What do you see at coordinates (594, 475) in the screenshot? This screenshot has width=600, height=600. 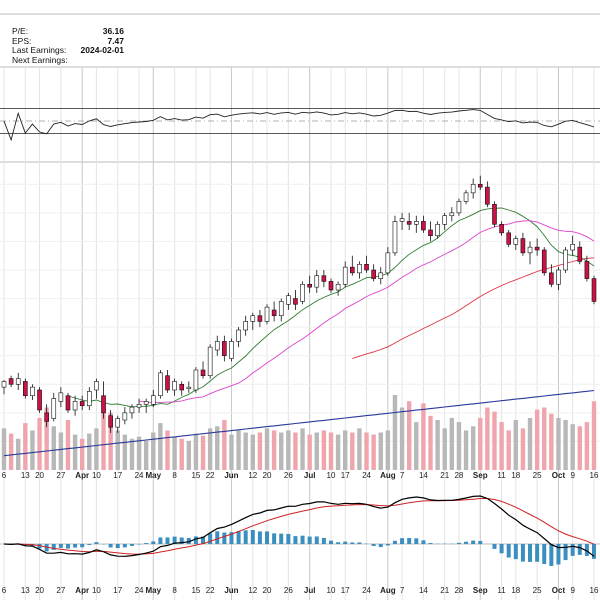 I see `date-tick-label: 16` at bounding box center [594, 475].